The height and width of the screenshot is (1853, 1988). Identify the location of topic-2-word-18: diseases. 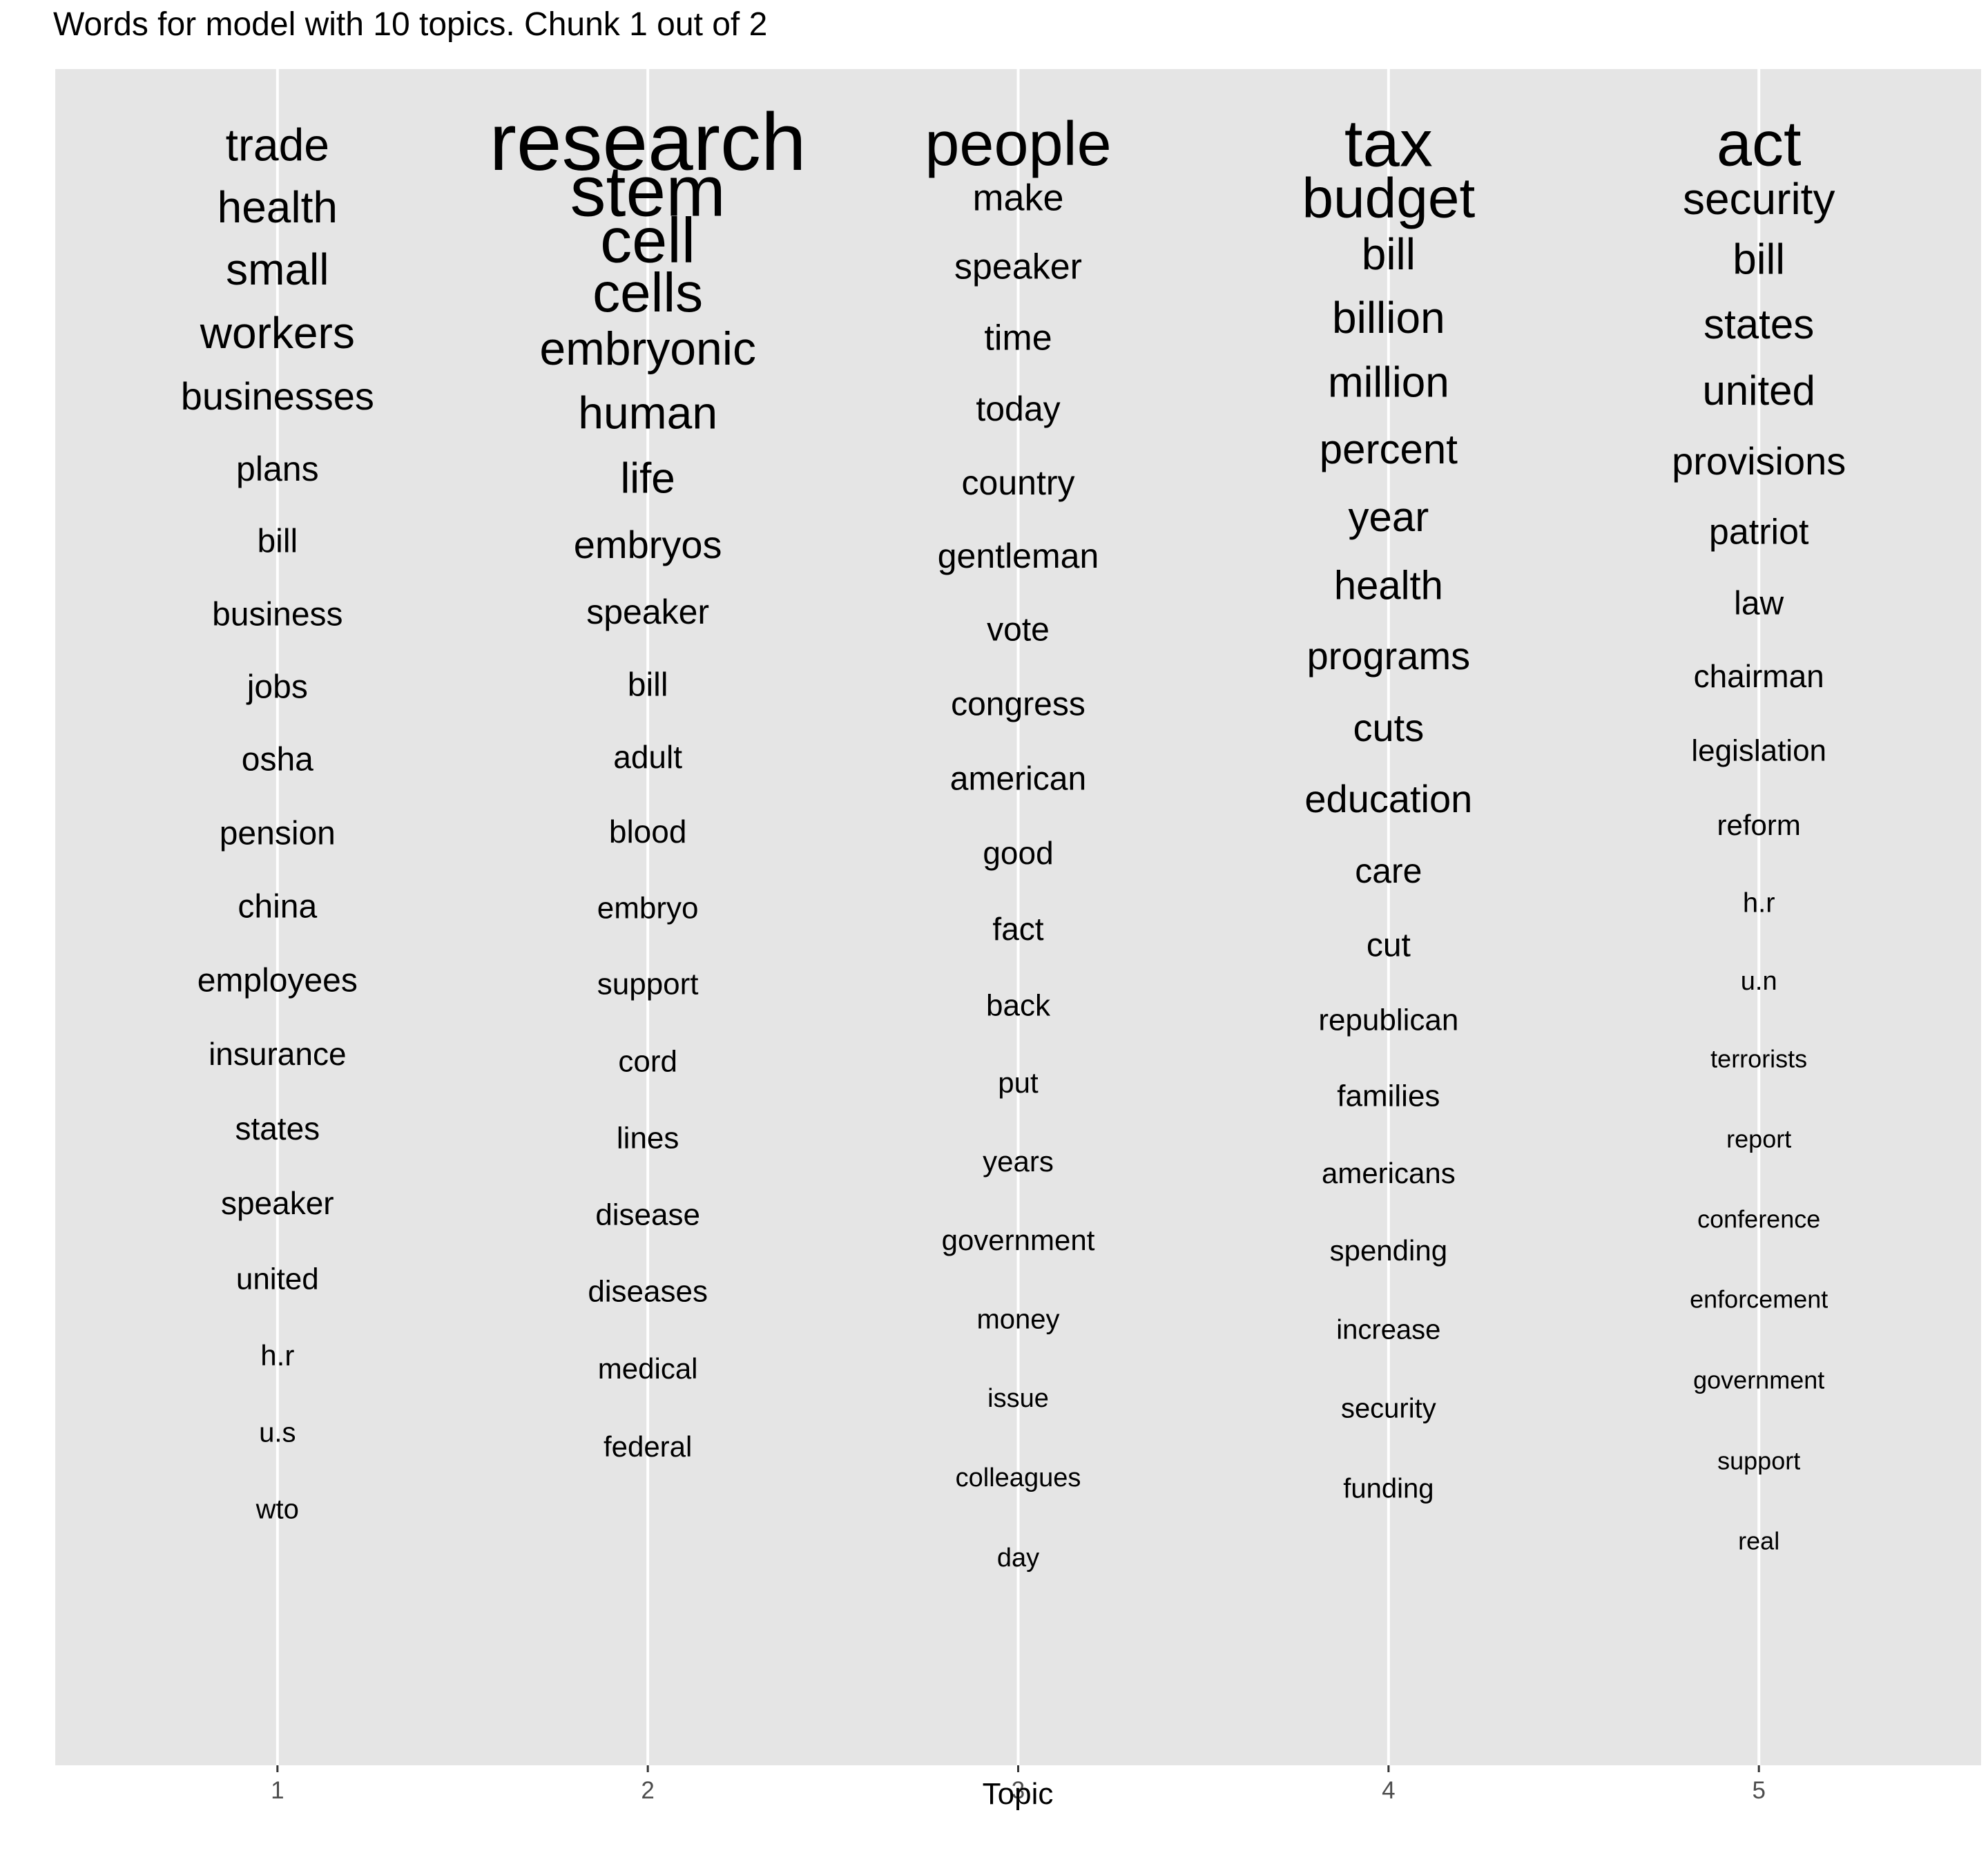
(648, 1292).